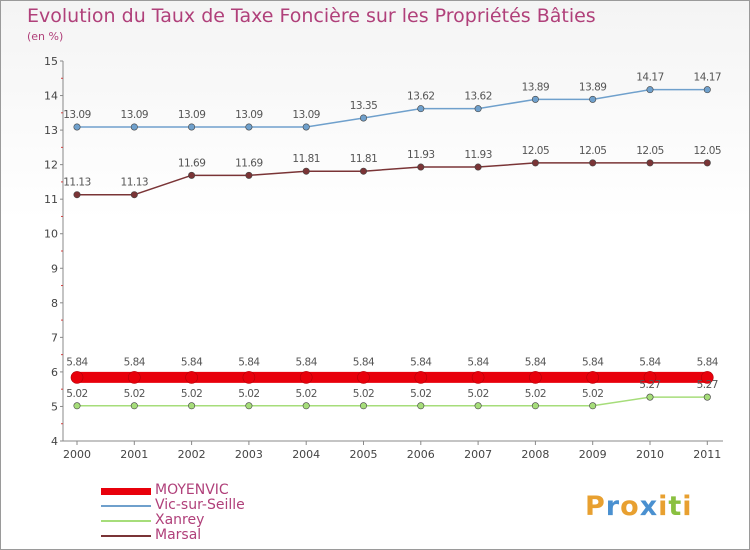 This screenshot has width=750, height=550. I want to click on data-label-vic-sur-seille: 13.62, so click(478, 97).